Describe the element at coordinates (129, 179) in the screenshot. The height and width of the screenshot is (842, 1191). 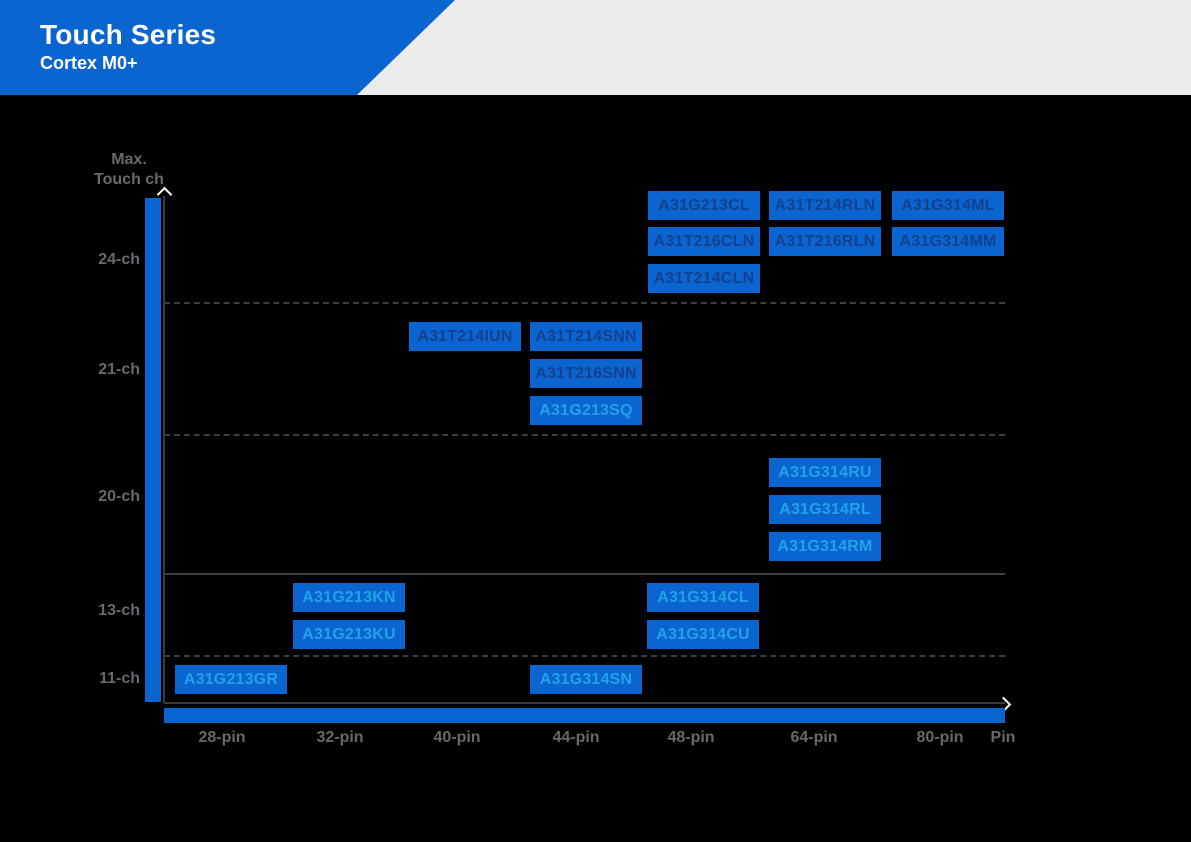
I see `y-axis-title-line2: Touch ch` at that location.